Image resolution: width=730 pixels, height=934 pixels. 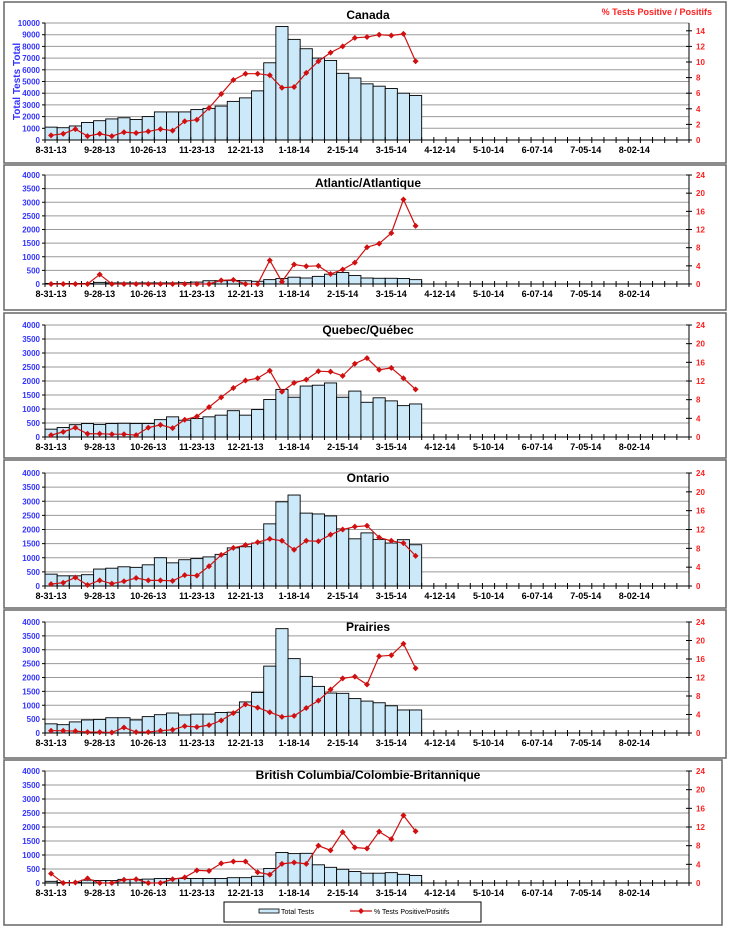 I want to click on y2-tick-label: 14, so click(x=700, y=31).